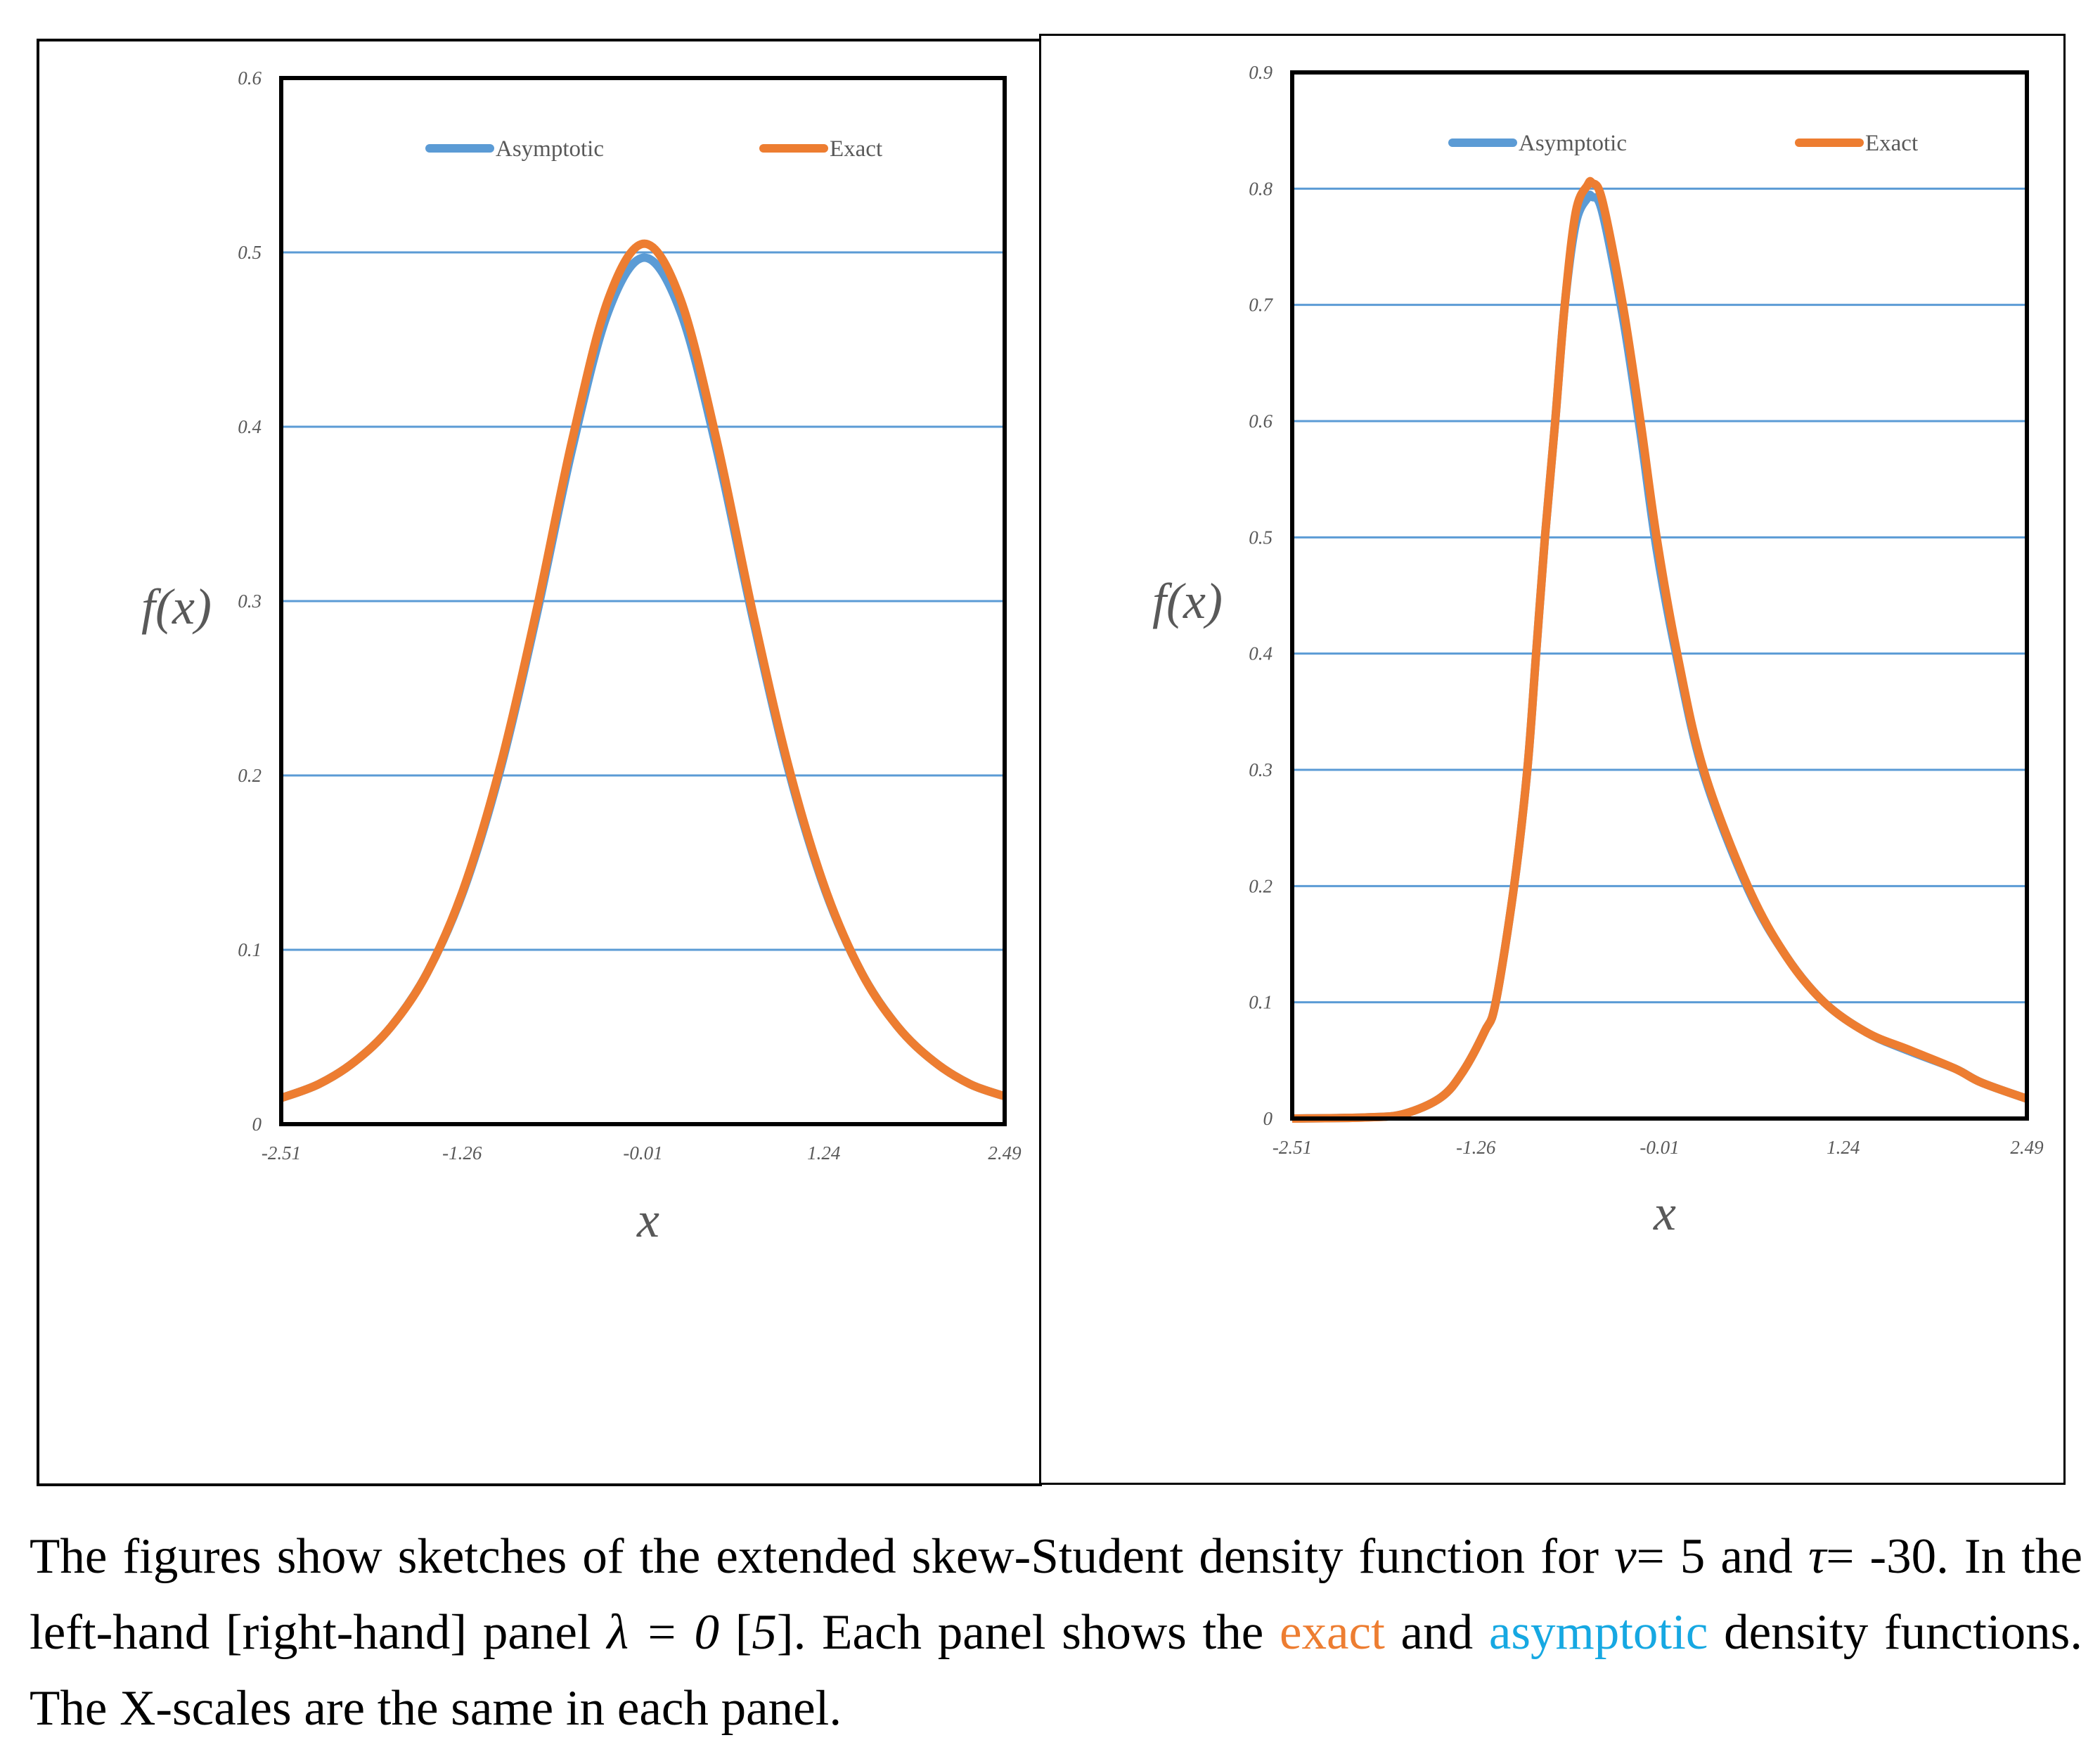  What do you see at coordinates (1261, 72) in the screenshot?
I see `y-tick-label: 0.9` at bounding box center [1261, 72].